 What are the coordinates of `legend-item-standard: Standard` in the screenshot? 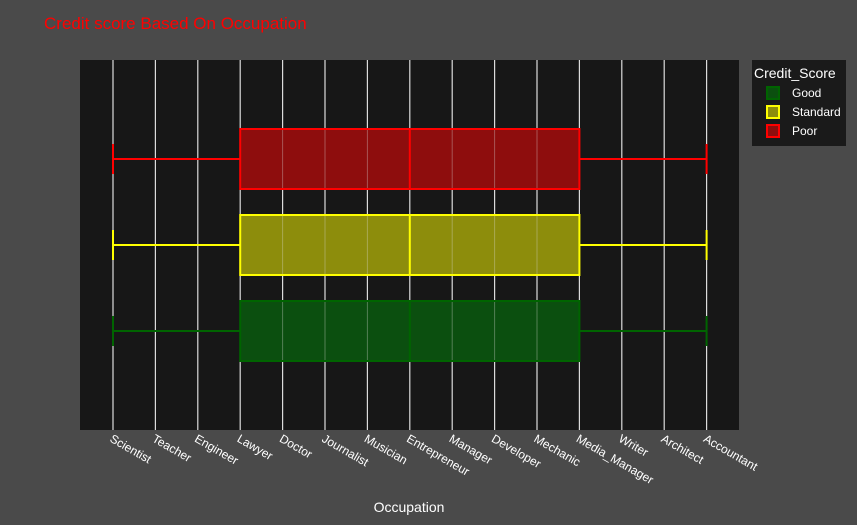 It's located at (806, 112).